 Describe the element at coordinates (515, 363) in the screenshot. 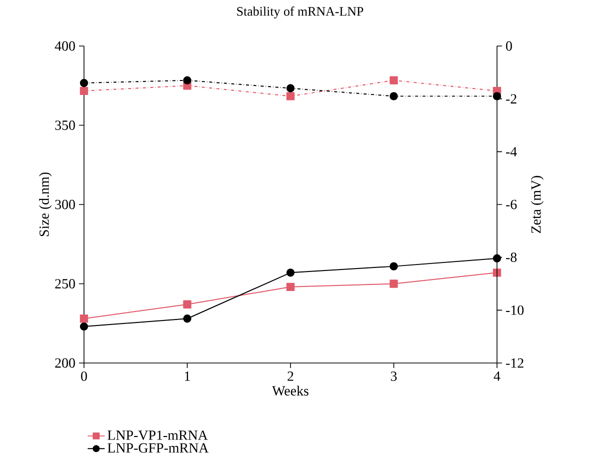

I see `y2-tick-label: -12` at that location.